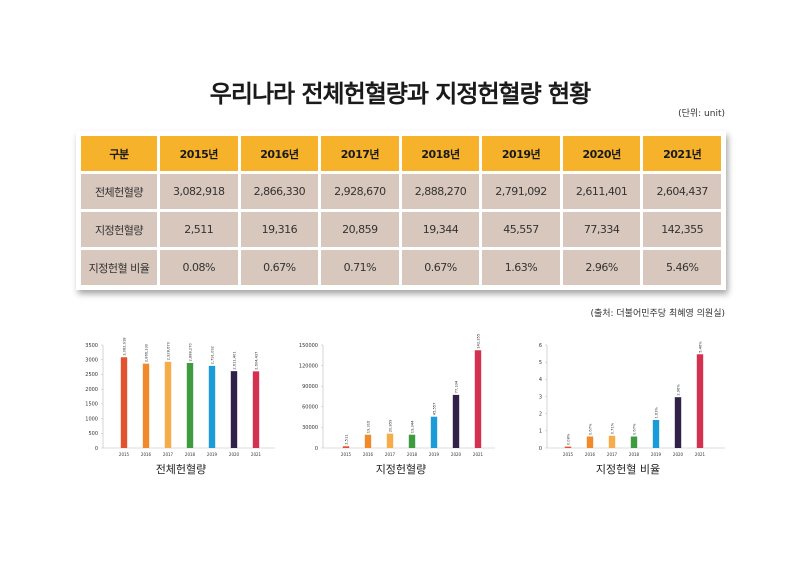  What do you see at coordinates (310, 428) in the screenshot?
I see `y-tick-label: 30000` at bounding box center [310, 428].